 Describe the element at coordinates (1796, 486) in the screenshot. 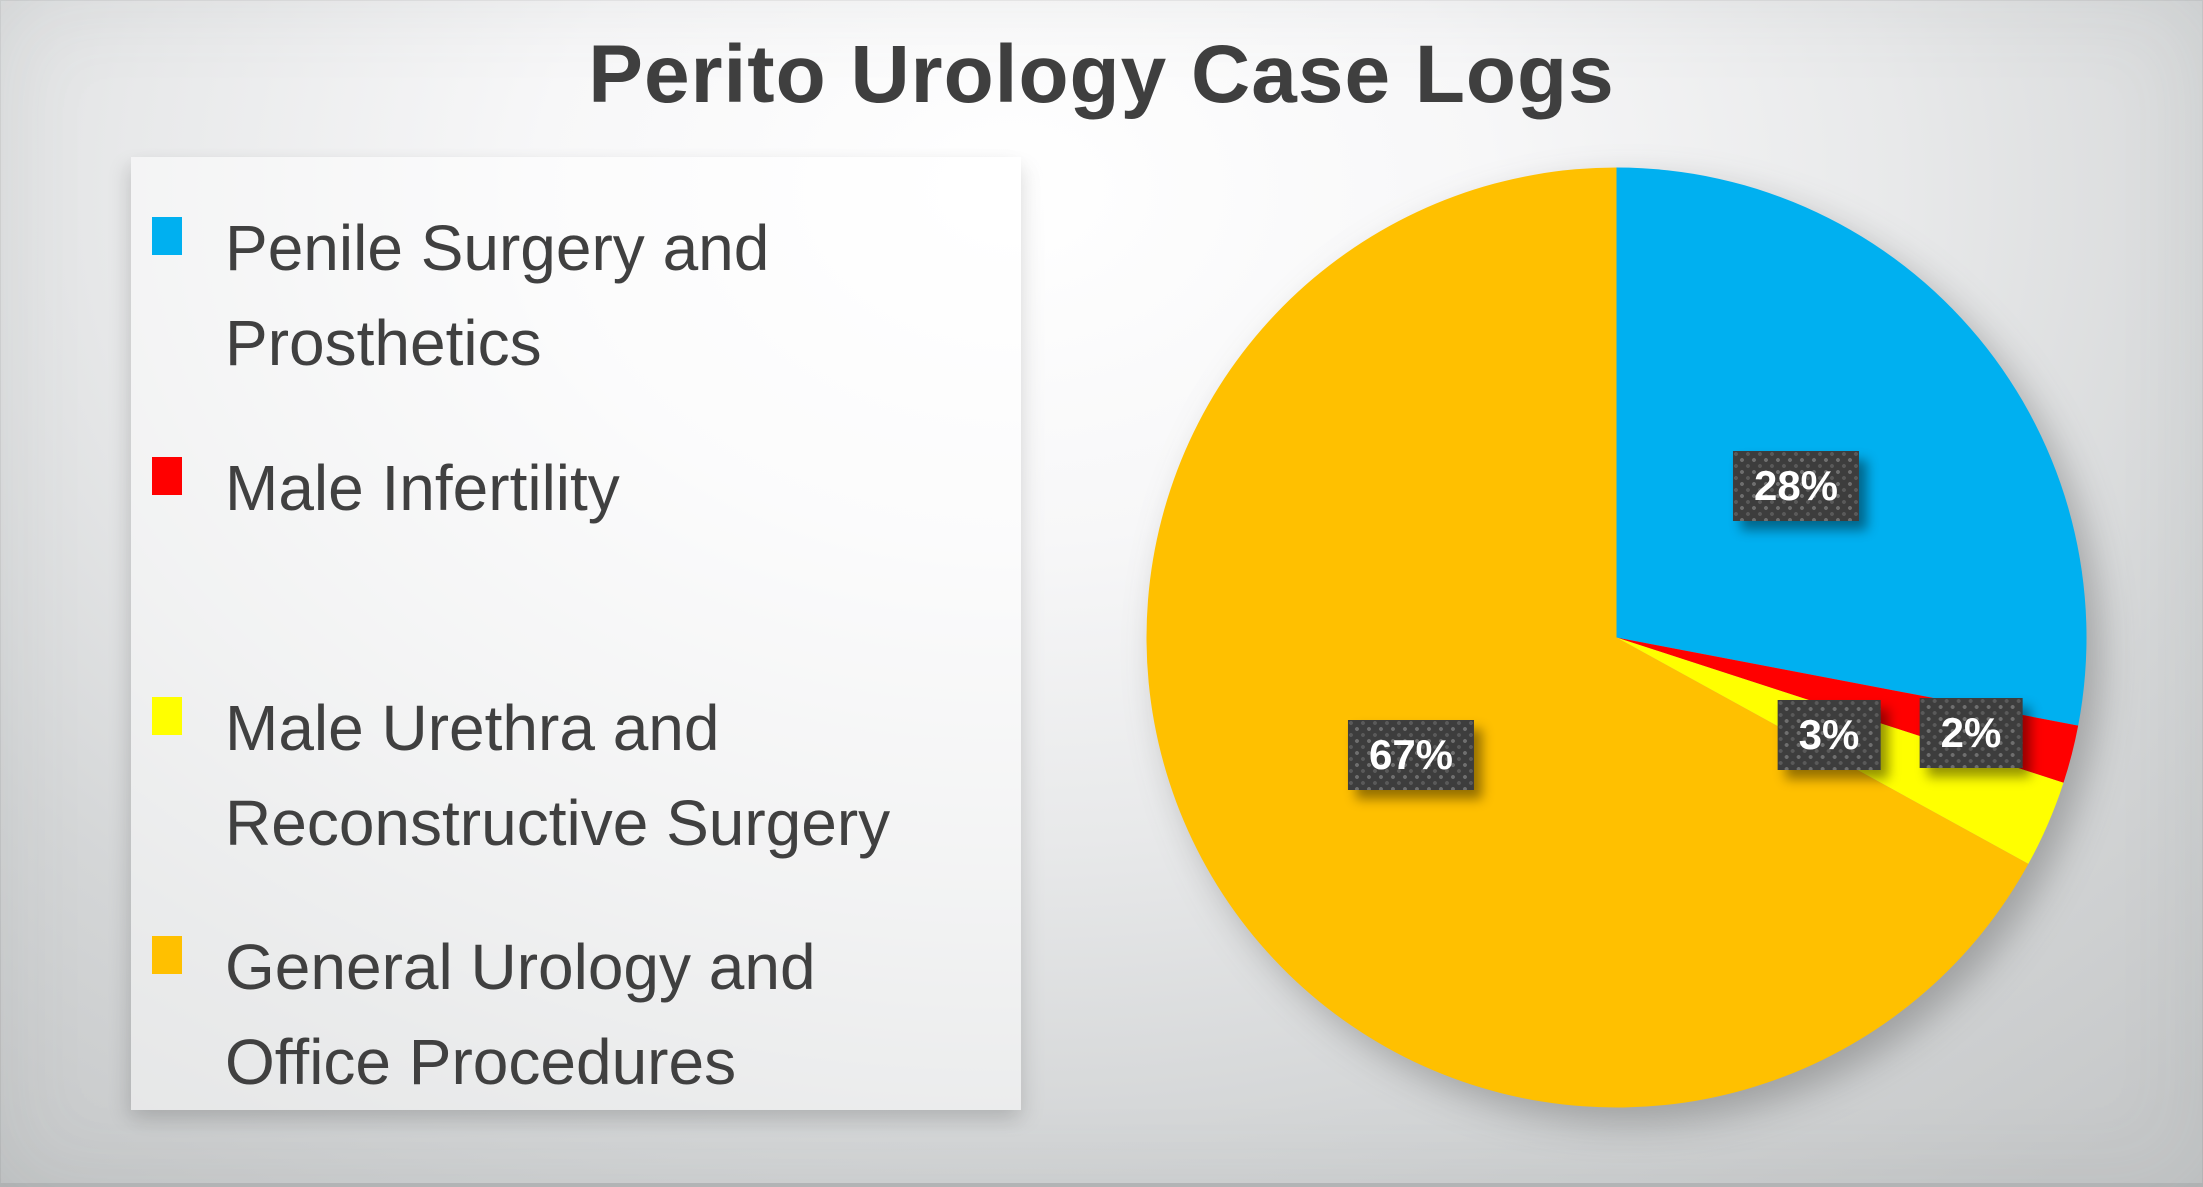

I see `data-label-28: 28%` at that location.